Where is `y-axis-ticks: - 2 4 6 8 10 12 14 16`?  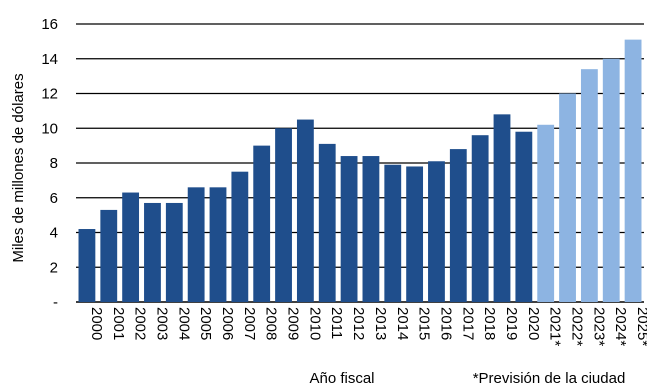 y-axis-ticks: - 2 4 6 8 10 12 14 16 is located at coordinates (49, 163).